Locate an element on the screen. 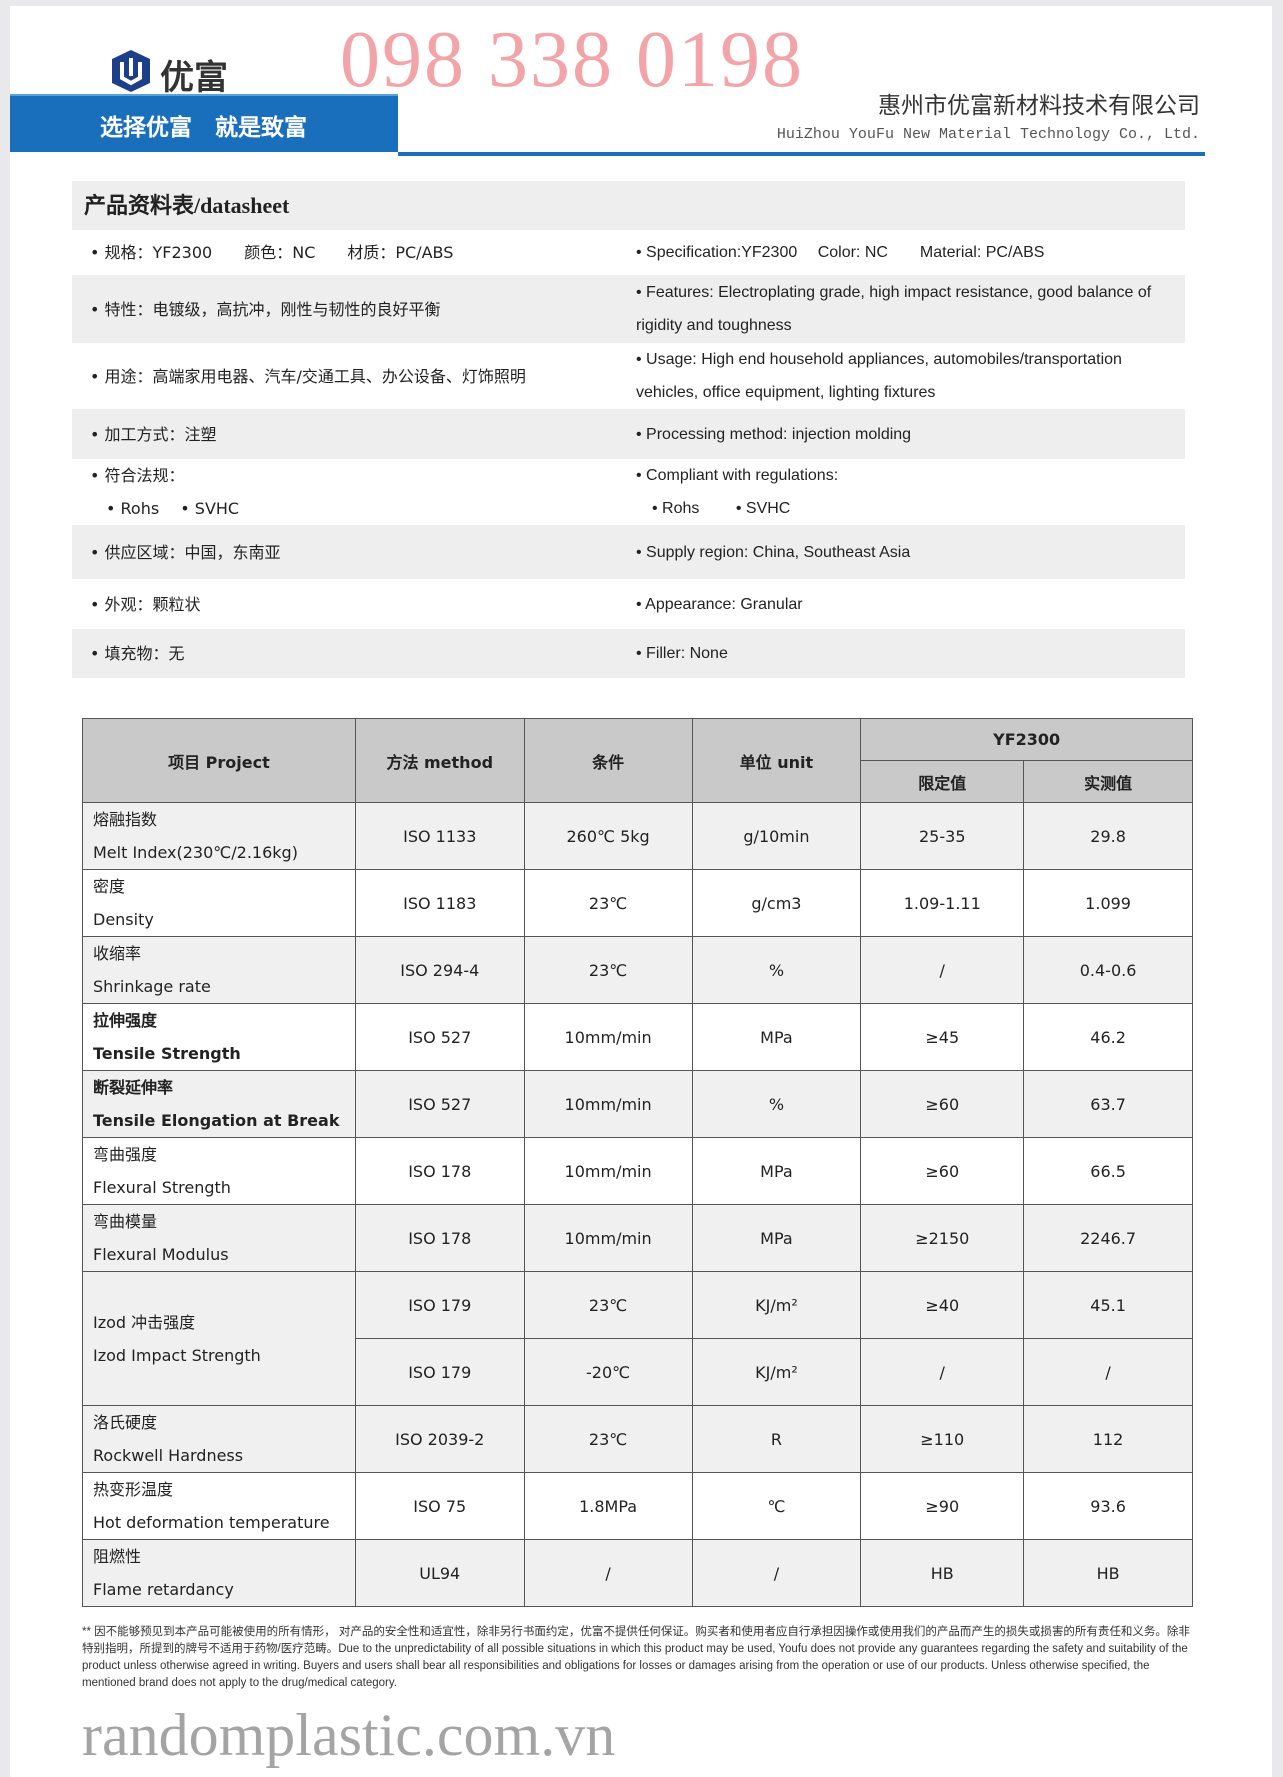  header-unit: 单位 unit is located at coordinates (776, 760).